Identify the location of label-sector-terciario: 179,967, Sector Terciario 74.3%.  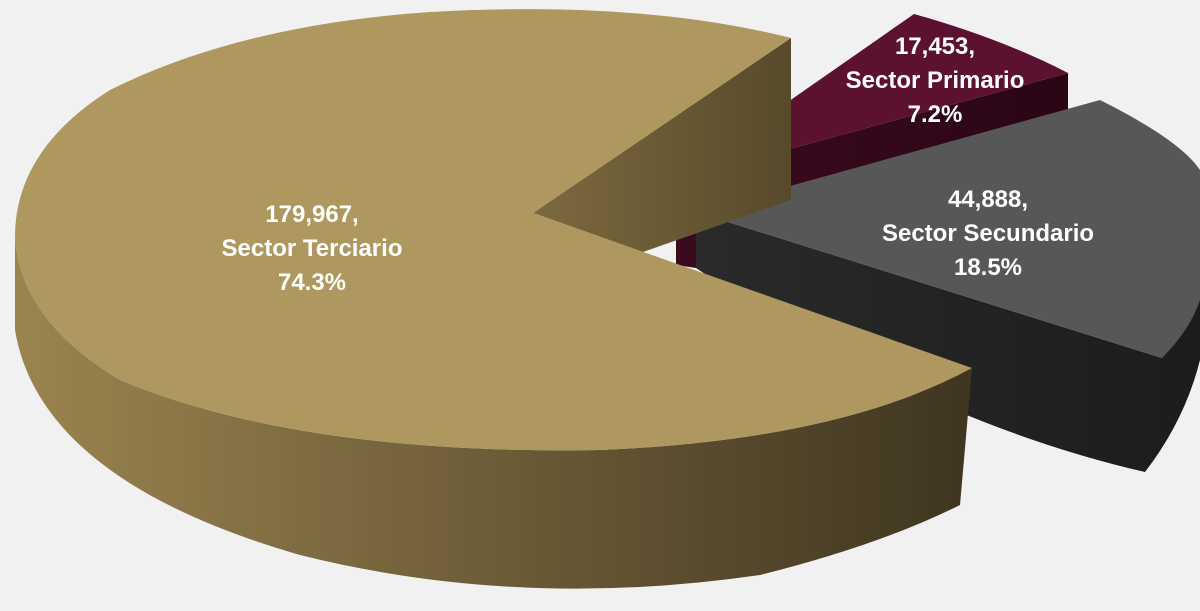
(312, 248).